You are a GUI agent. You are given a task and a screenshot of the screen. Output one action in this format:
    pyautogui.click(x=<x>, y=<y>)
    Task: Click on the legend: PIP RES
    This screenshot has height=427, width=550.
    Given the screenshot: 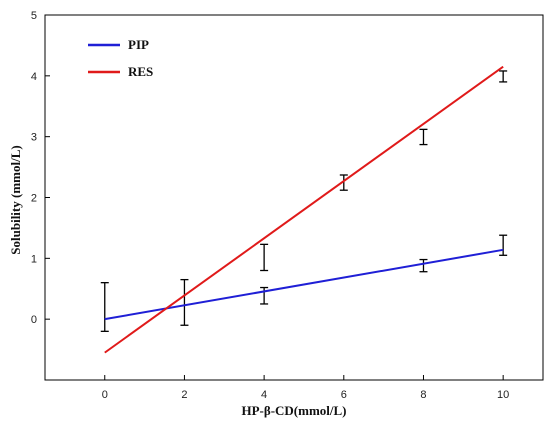 What is the action you would take?
    pyautogui.click(x=120, y=58)
    